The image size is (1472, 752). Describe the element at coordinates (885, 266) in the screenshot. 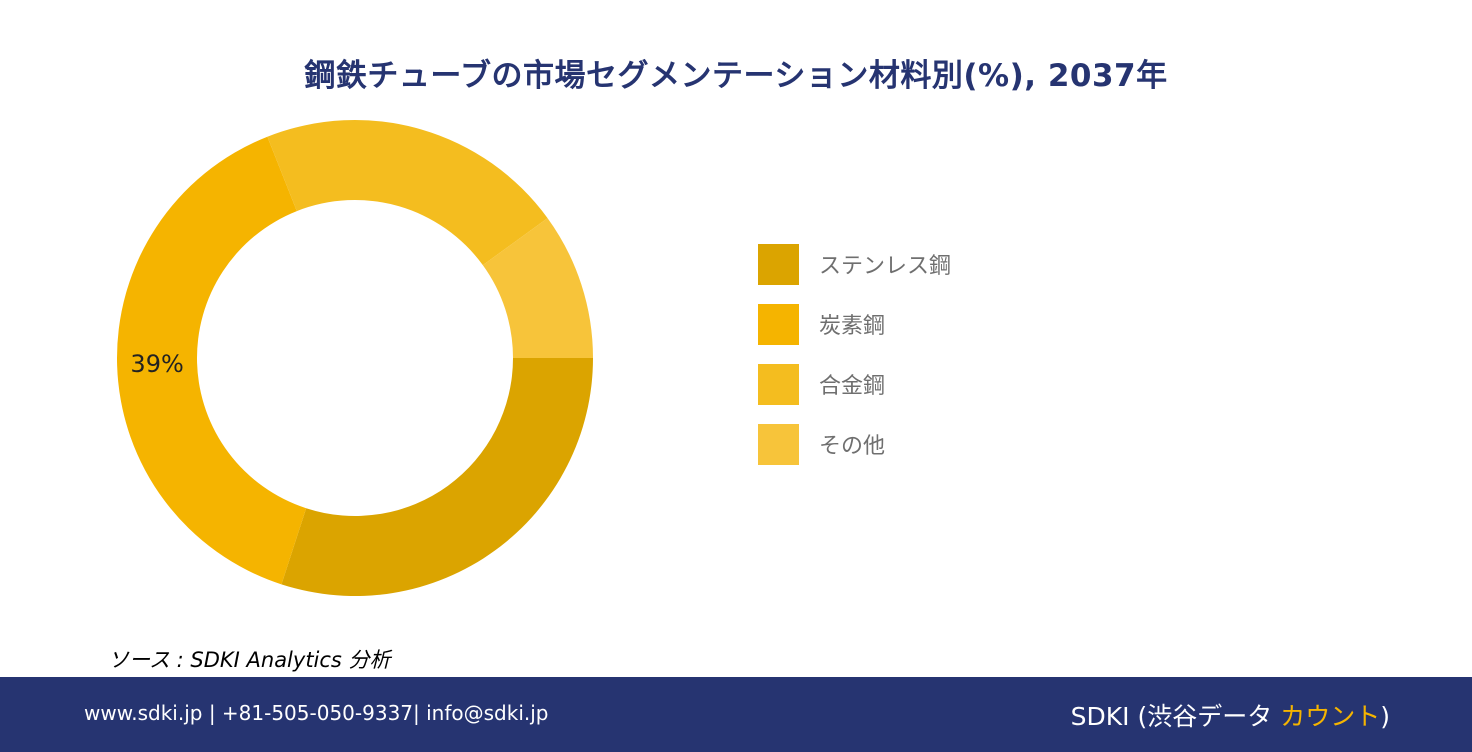

I see `legend-label: ステンレス鋼` at that location.